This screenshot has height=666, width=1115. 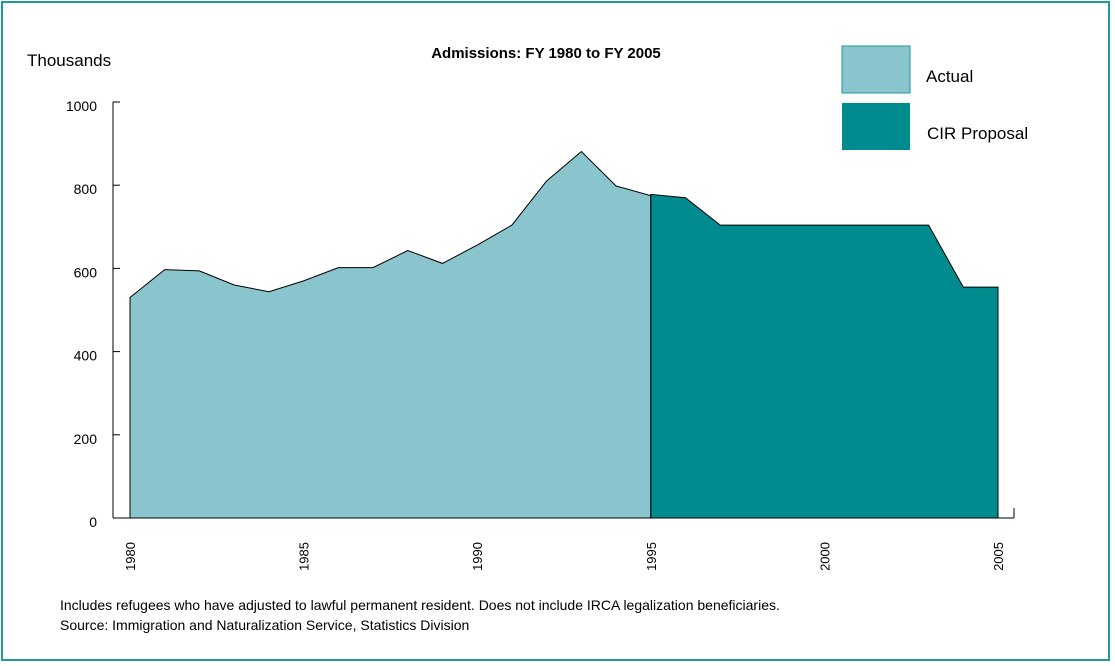 I want to click on chart-title: Admissions: FY 1980 to FY 2005, so click(x=546, y=53).